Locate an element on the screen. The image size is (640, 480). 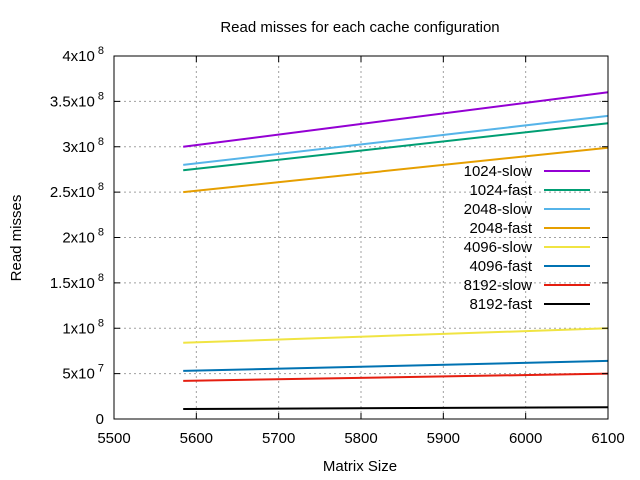
y-tick-label: 2.5x10 8 is located at coordinates (77, 191).